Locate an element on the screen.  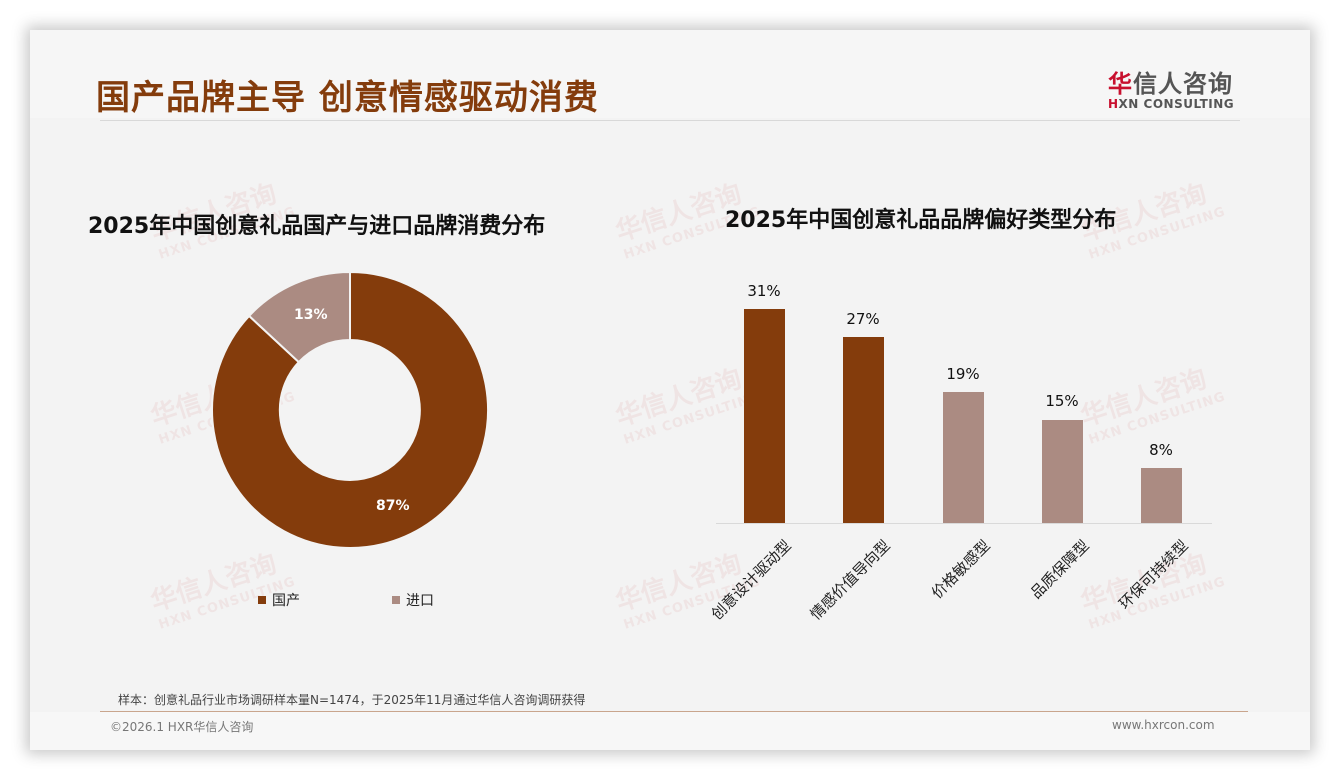
bar-quality-assurance is located at coordinates (1062, 471).